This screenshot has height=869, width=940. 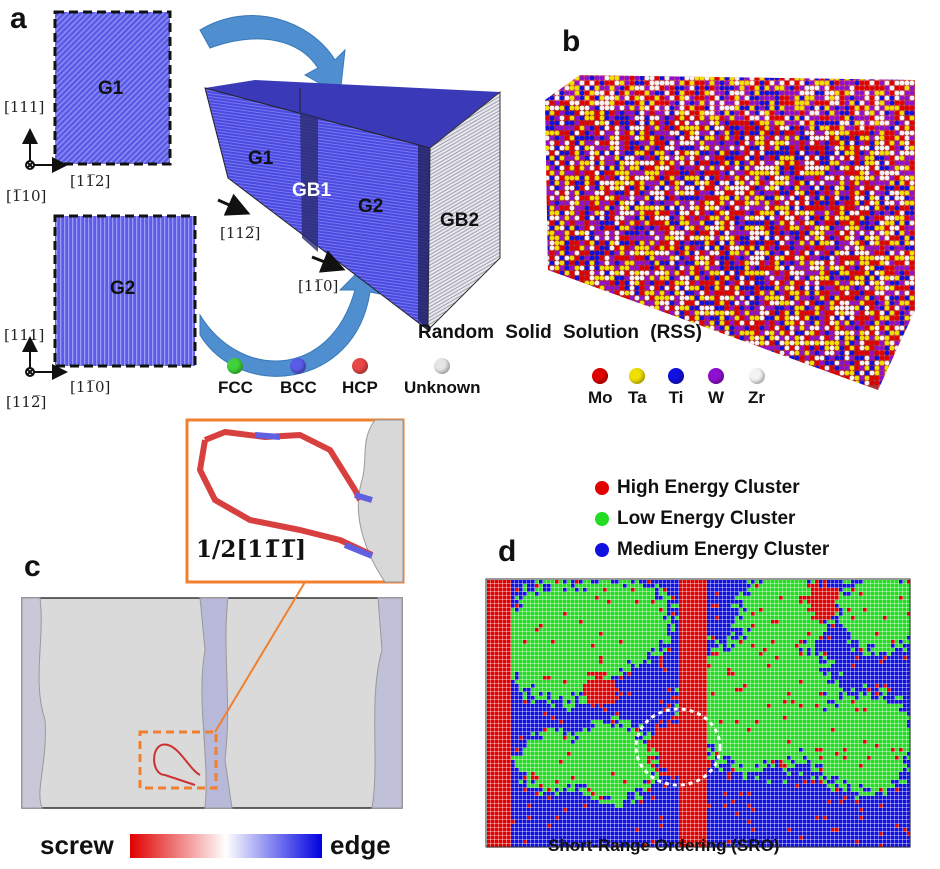 What do you see at coordinates (571, 41) in the screenshot?
I see `panel-b-label: b` at bounding box center [571, 41].